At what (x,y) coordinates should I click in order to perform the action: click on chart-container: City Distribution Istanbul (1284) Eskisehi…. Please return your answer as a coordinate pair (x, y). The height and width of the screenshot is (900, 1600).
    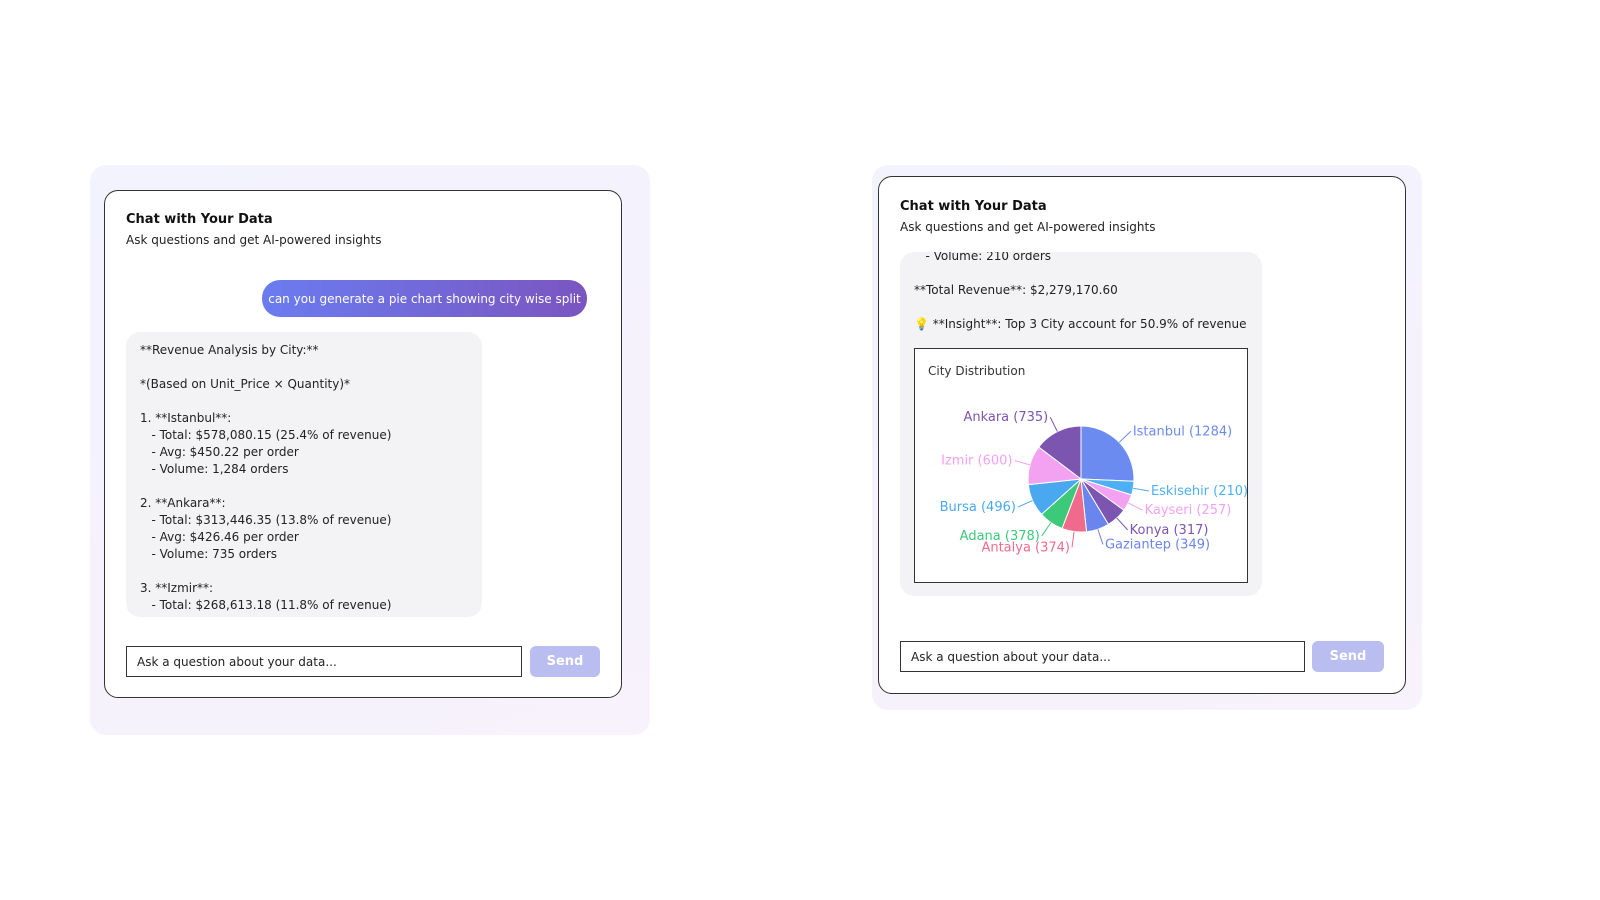
    Looking at the image, I should click on (1081, 465).